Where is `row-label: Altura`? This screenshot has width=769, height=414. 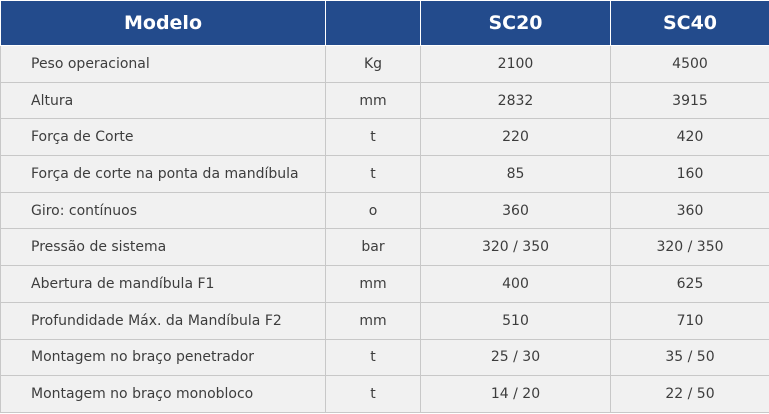
row-label: Altura is located at coordinates (163, 100).